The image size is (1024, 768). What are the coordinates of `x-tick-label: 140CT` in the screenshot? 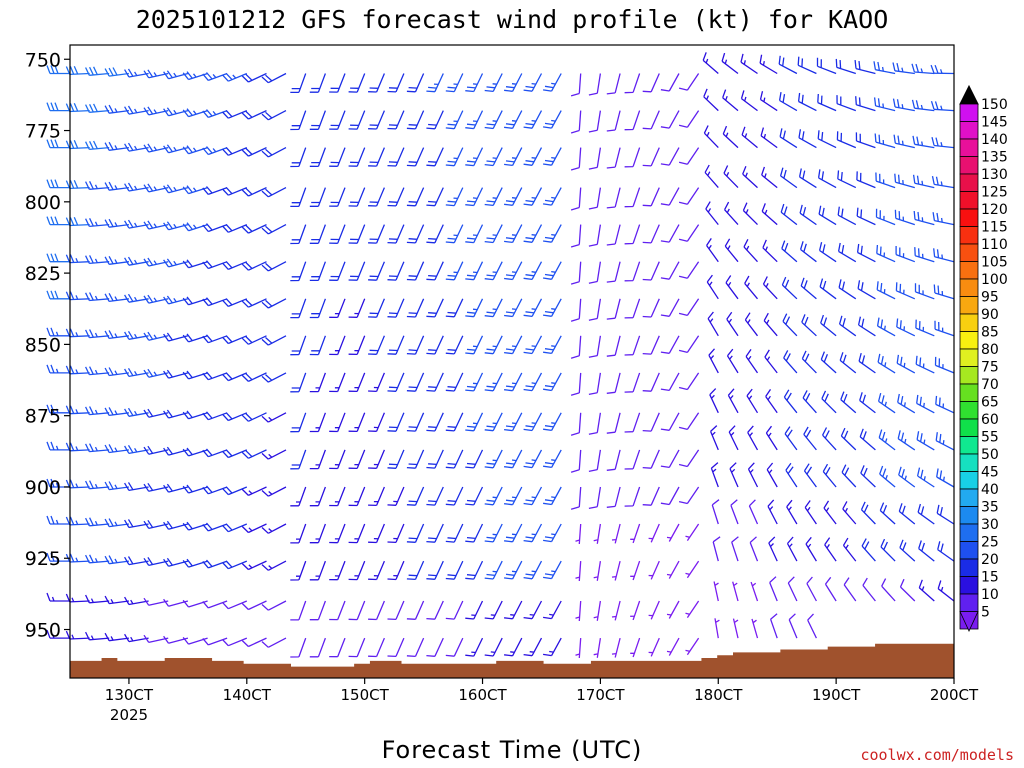 It's located at (247, 695).